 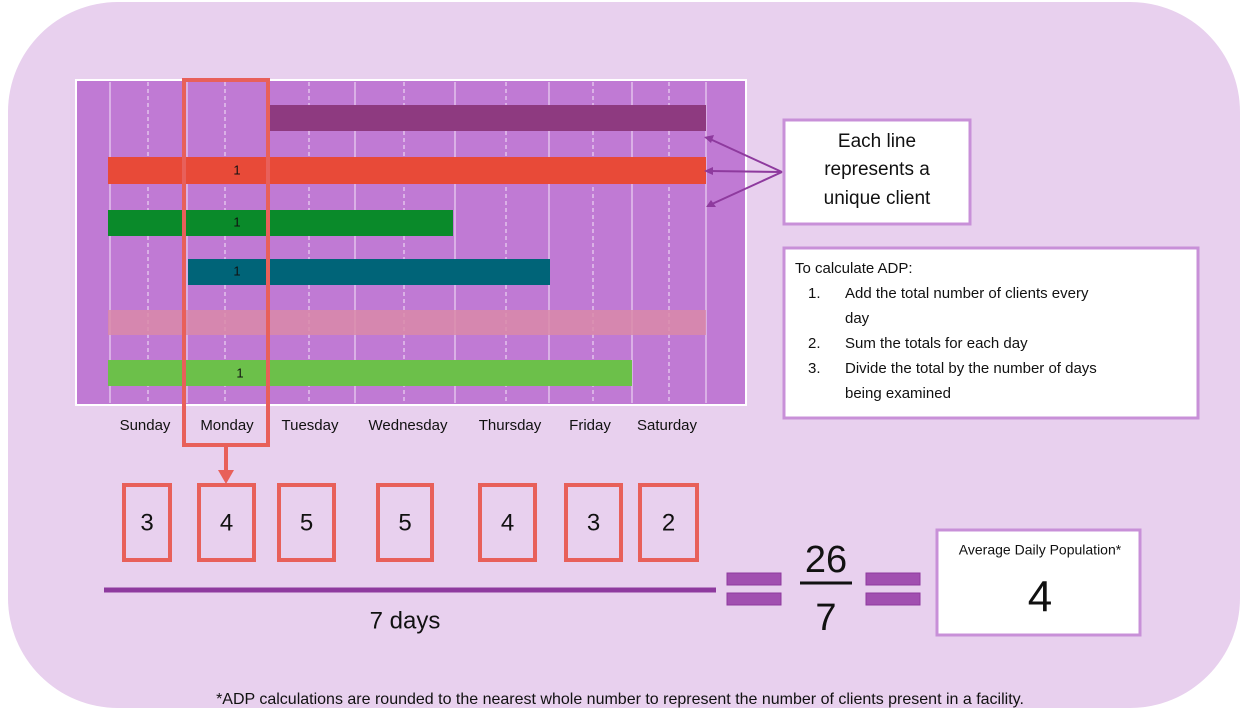 I want to click on callout-box, so click(x=877, y=172).